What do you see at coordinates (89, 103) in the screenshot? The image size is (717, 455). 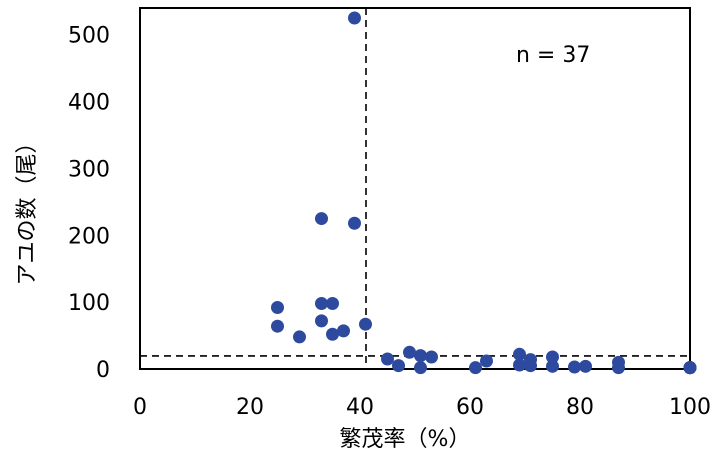 I see `y-tick-label-400: 400` at bounding box center [89, 103].